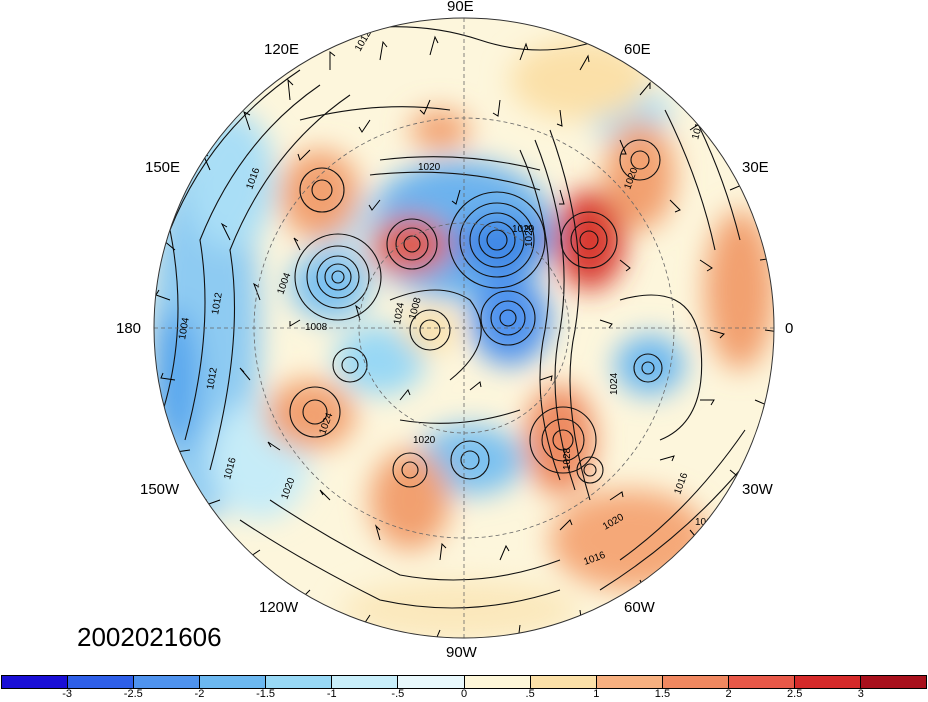  I want to click on colorbar-tick-label: -3, so click(67, 694).